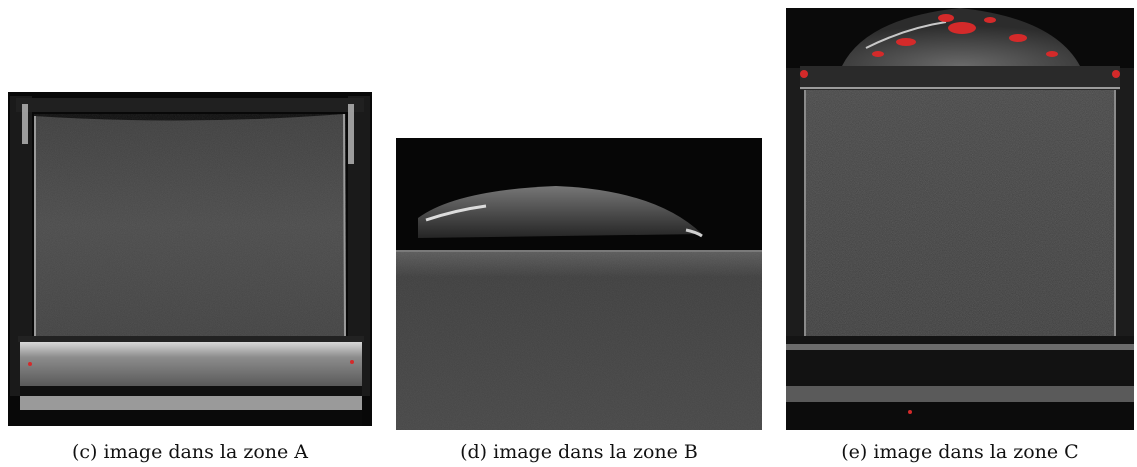 This screenshot has height=467, width=1137. What do you see at coordinates (960, 452) in the screenshot?
I see `figure-caption: (e) image dans la zone C` at bounding box center [960, 452].